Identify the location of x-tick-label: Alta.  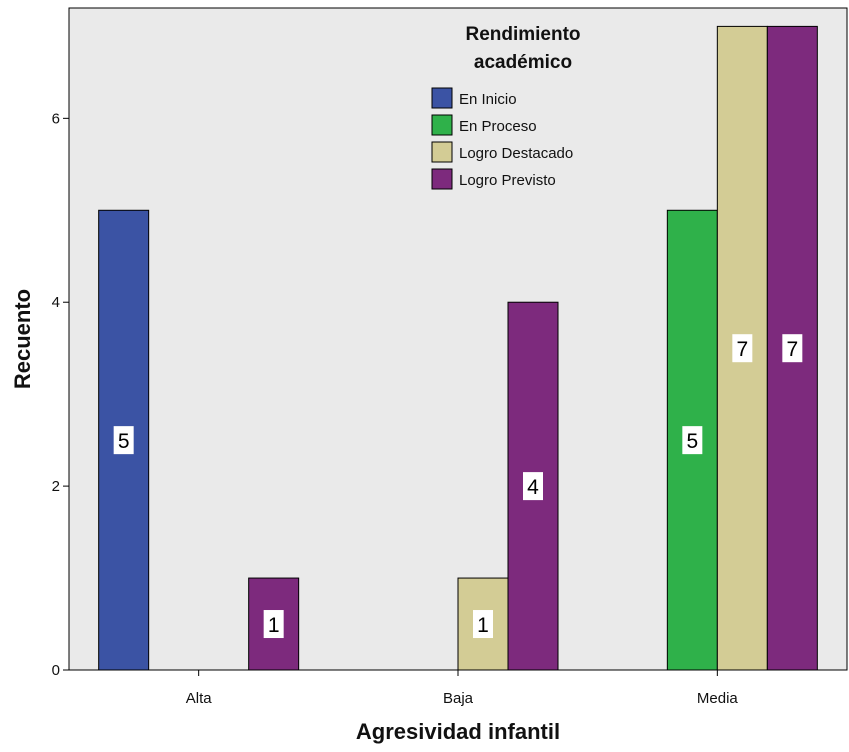
(199, 698).